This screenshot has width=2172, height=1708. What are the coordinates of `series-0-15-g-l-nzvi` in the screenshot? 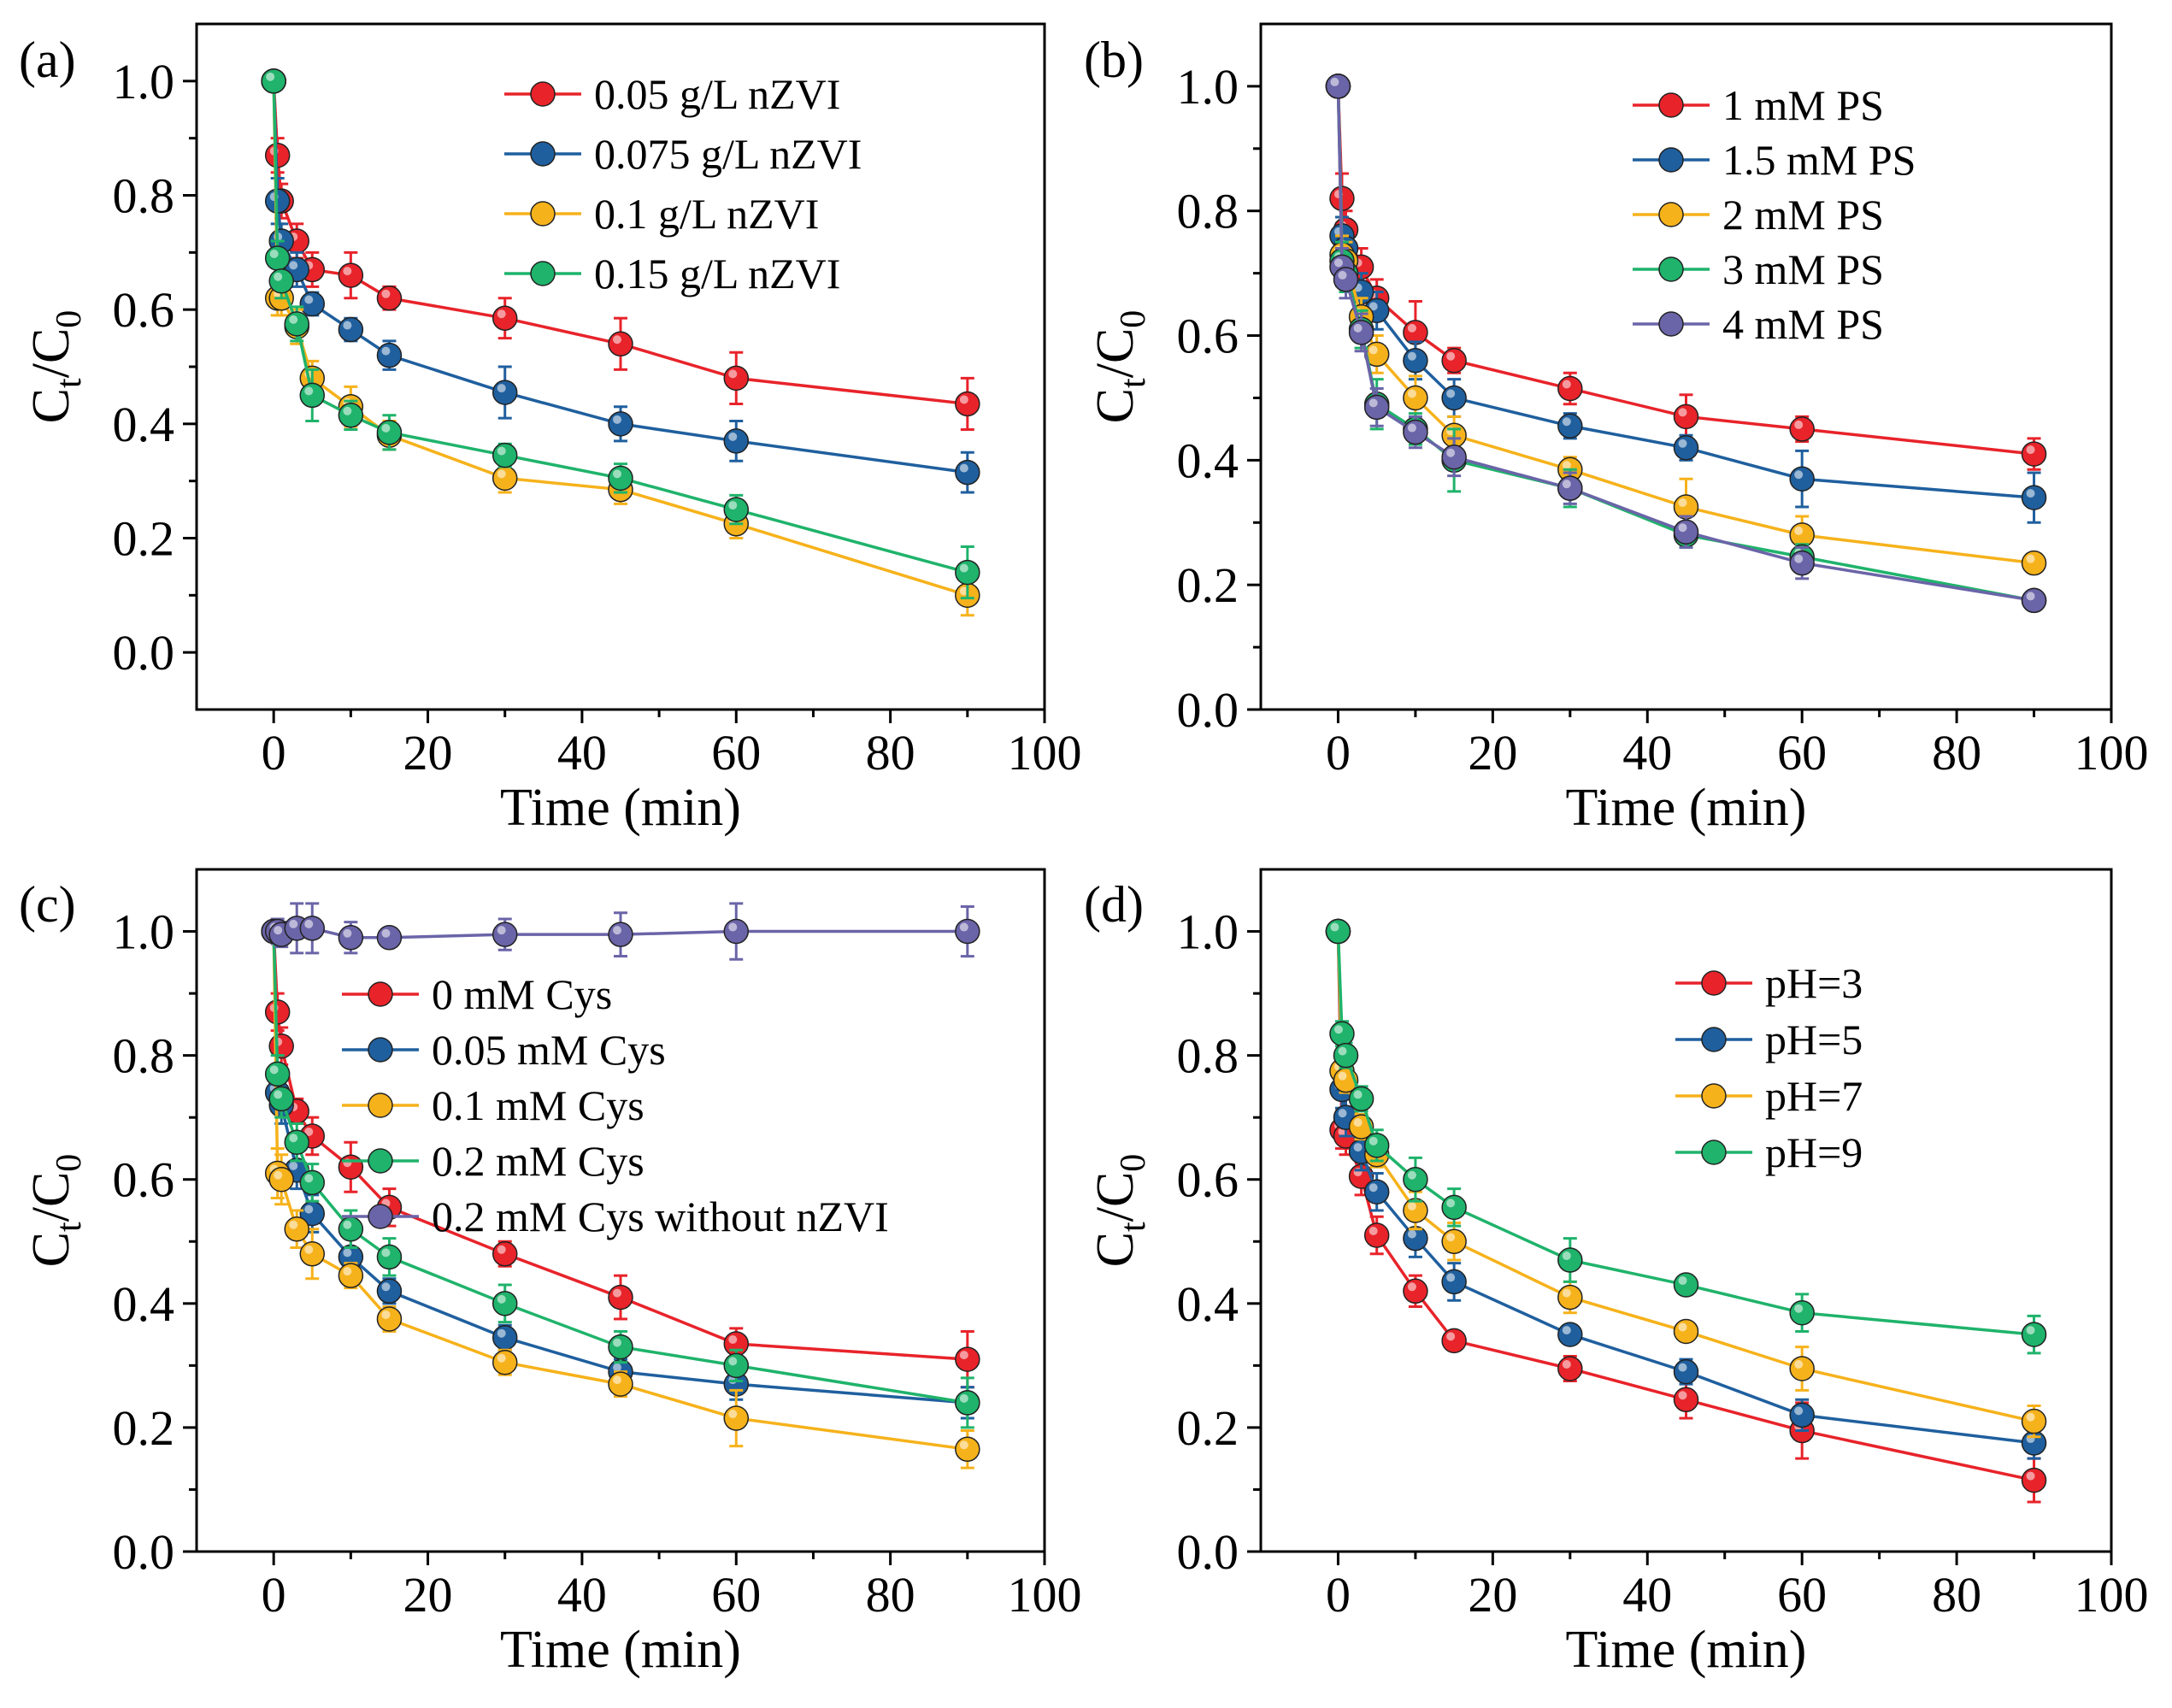 It's located at (620, 334).